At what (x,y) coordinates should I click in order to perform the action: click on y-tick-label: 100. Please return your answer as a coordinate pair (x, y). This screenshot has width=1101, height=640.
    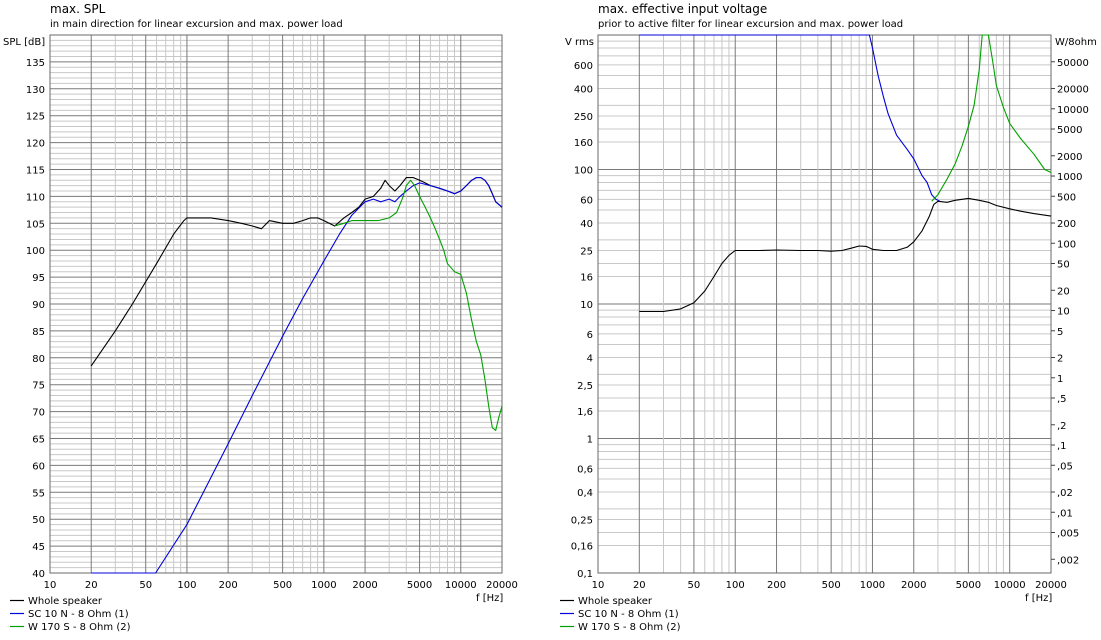
    Looking at the image, I should click on (583, 171).